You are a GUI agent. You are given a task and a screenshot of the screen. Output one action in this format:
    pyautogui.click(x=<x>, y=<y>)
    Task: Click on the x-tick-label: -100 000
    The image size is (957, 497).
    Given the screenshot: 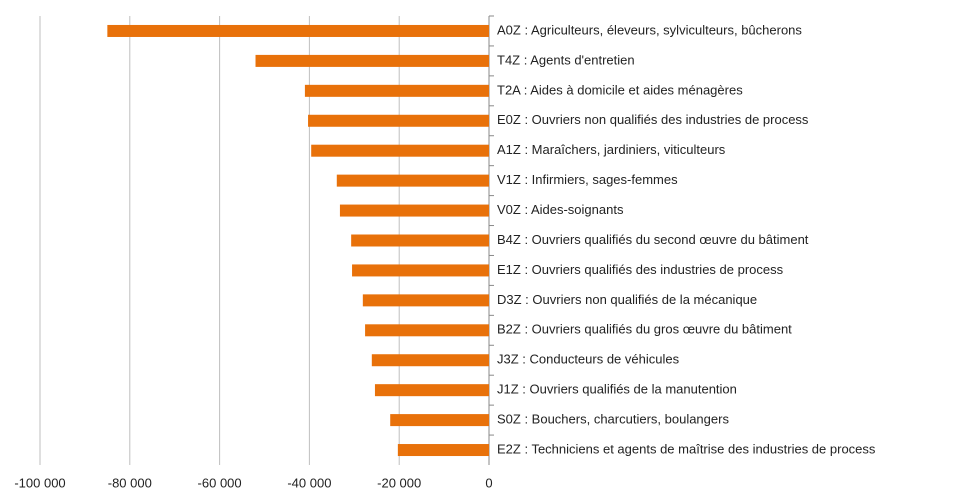 What is the action you would take?
    pyautogui.click(x=39, y=482)
    